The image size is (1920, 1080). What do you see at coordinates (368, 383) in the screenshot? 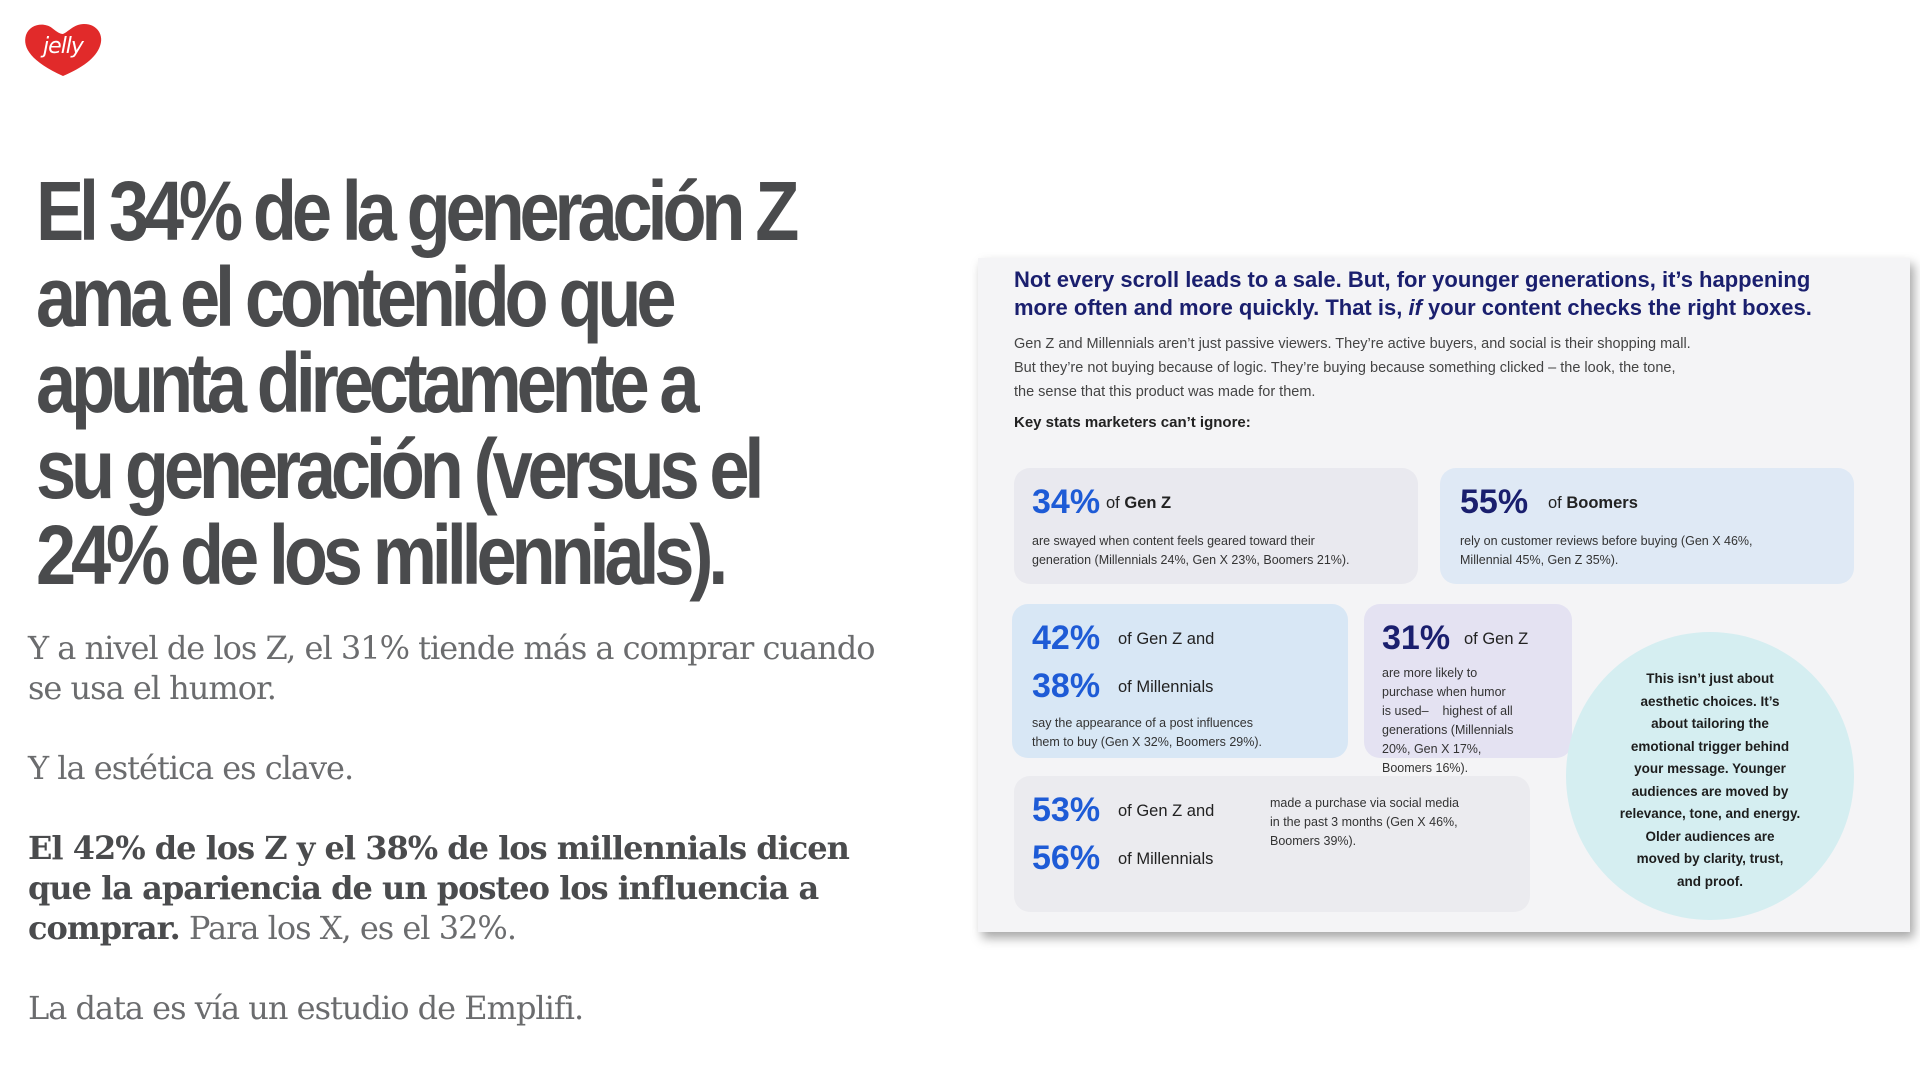
I see `headline-line: apunta directamente a` at bounding box center [368, 383].